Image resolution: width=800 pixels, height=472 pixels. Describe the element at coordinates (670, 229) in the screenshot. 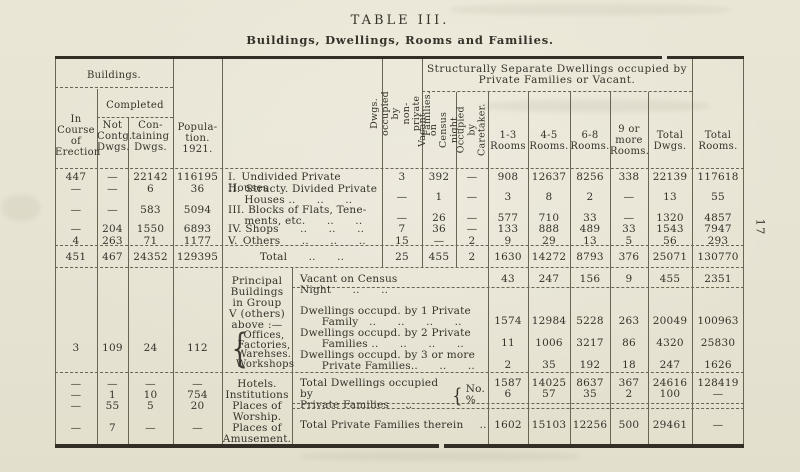

I see `cell: 1543` at that location.